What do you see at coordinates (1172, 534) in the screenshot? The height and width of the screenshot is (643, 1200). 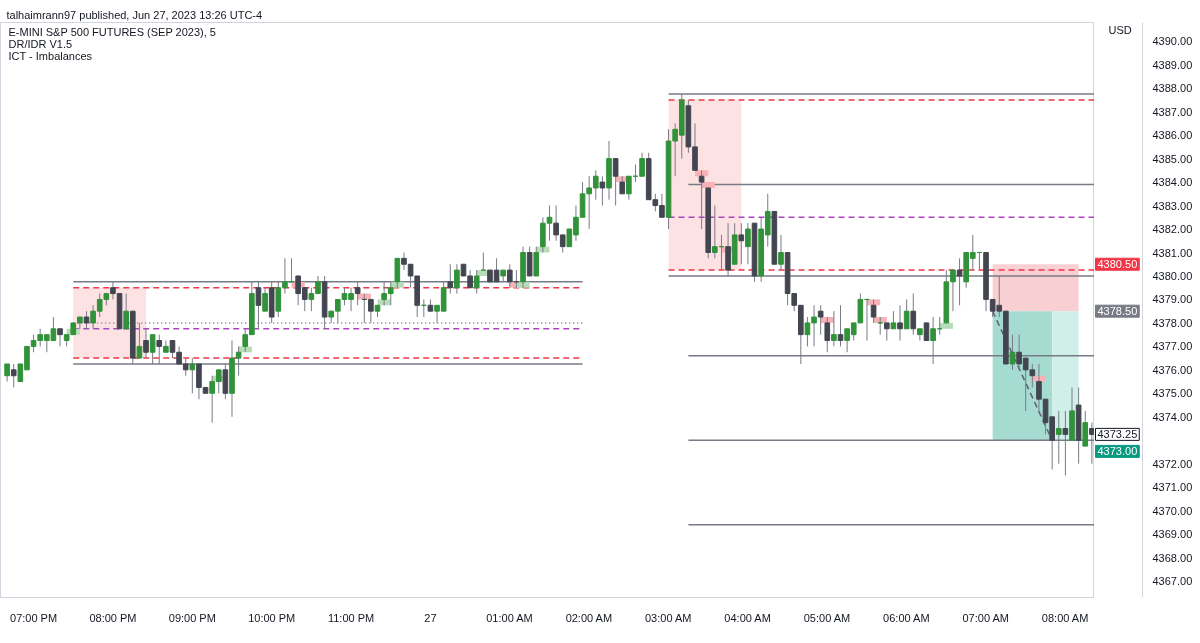 I see `y-tick-label: 4369.00` at bounding box center [1172, 534].